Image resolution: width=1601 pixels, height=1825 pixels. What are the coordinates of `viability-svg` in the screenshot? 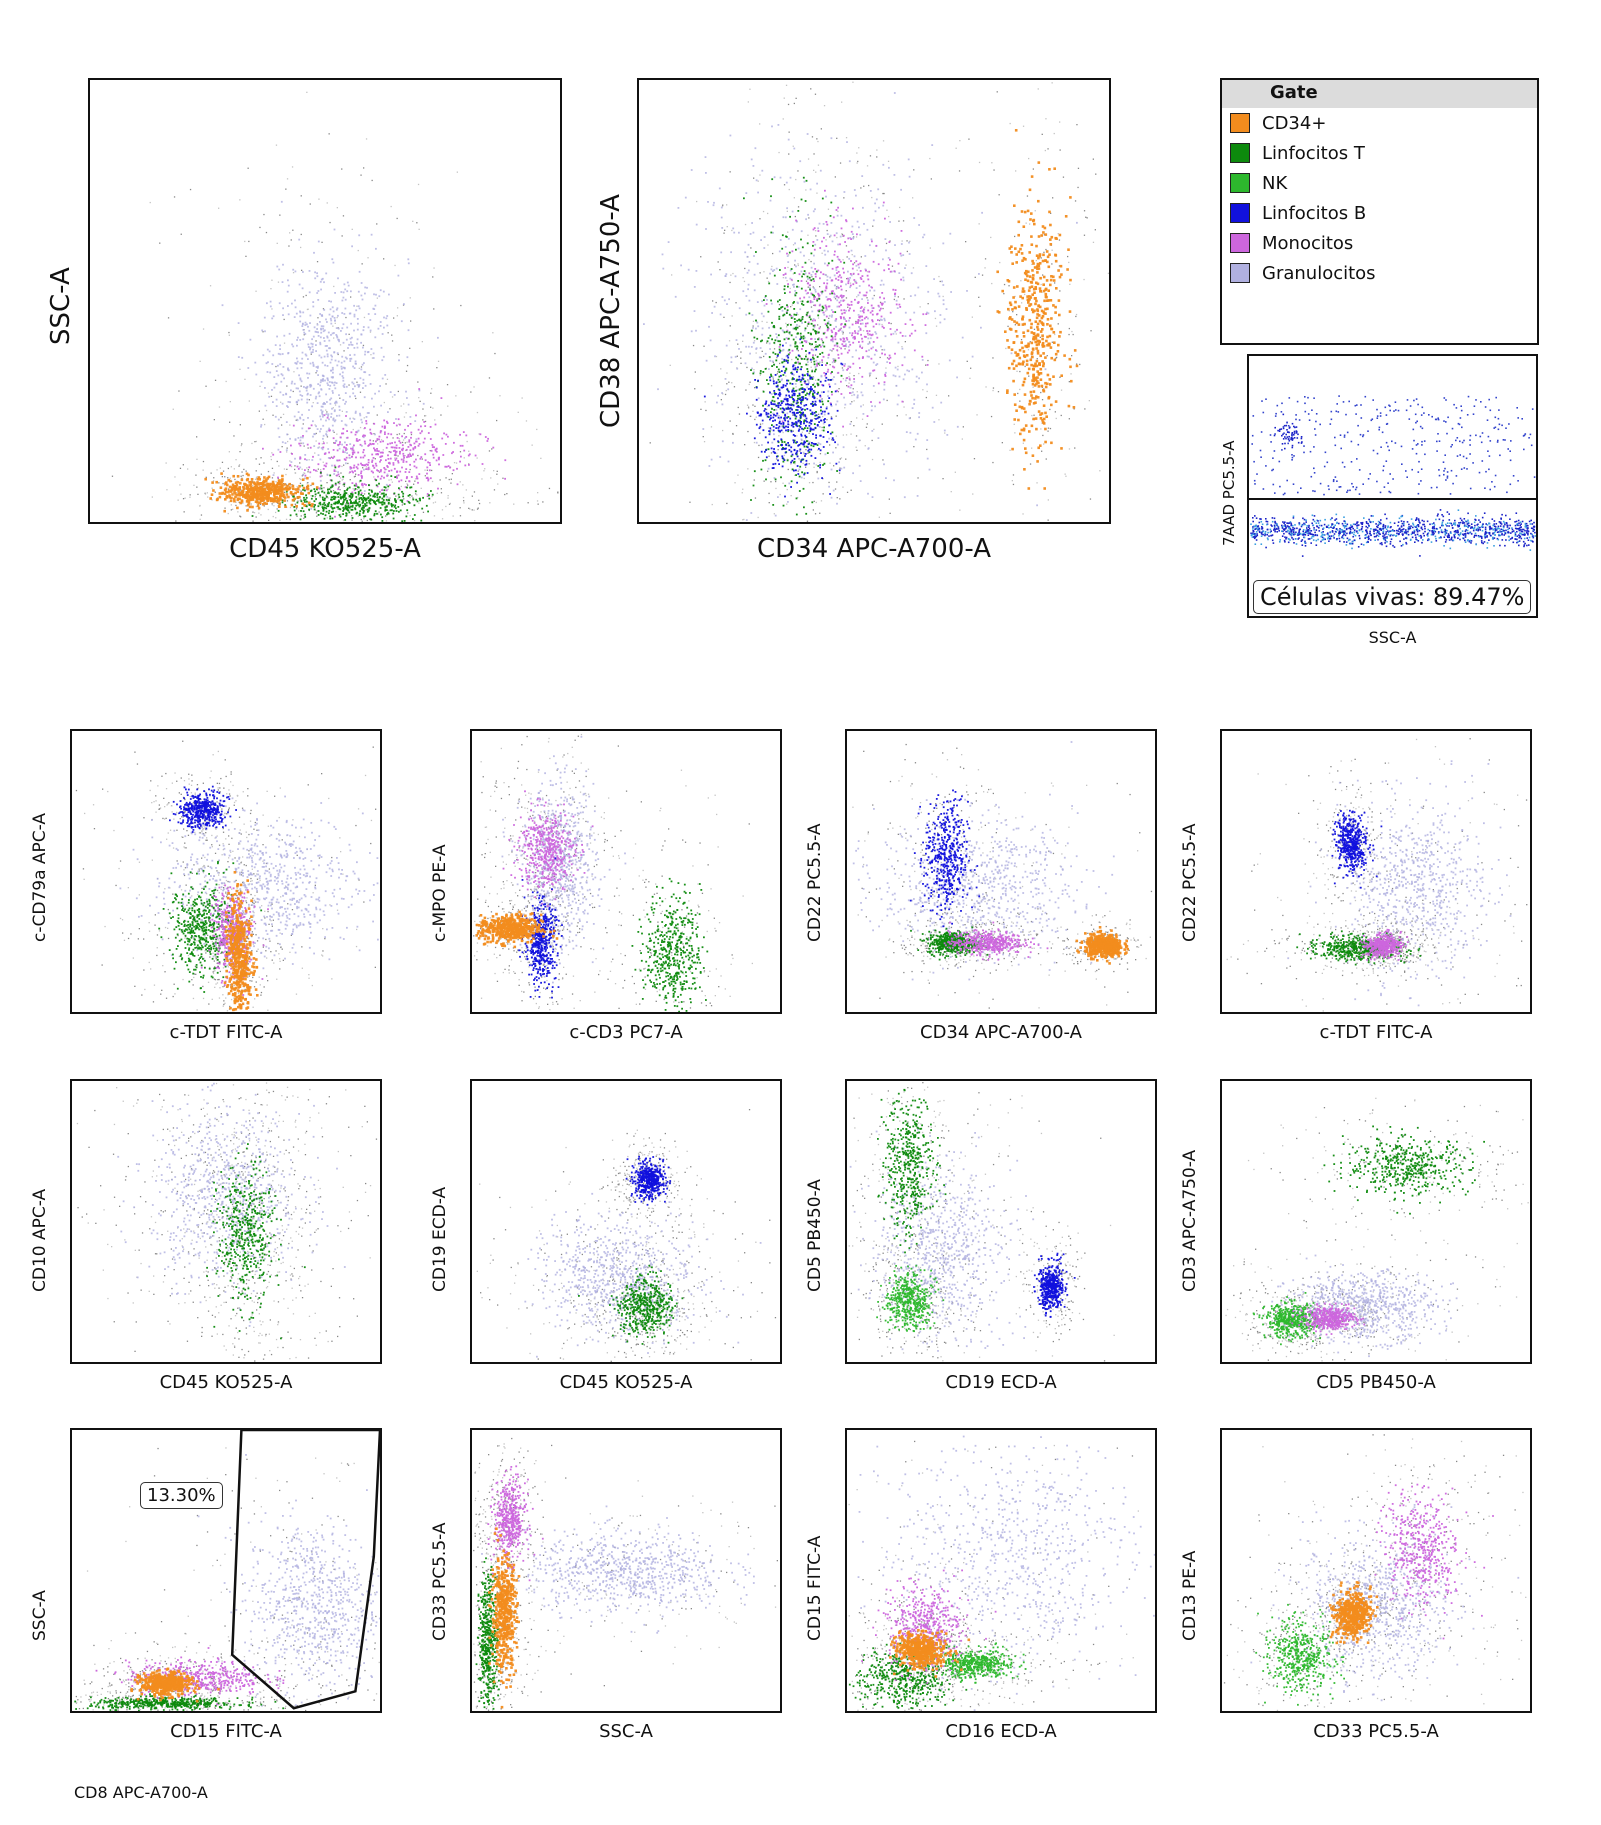 It's located at (1392, 476).